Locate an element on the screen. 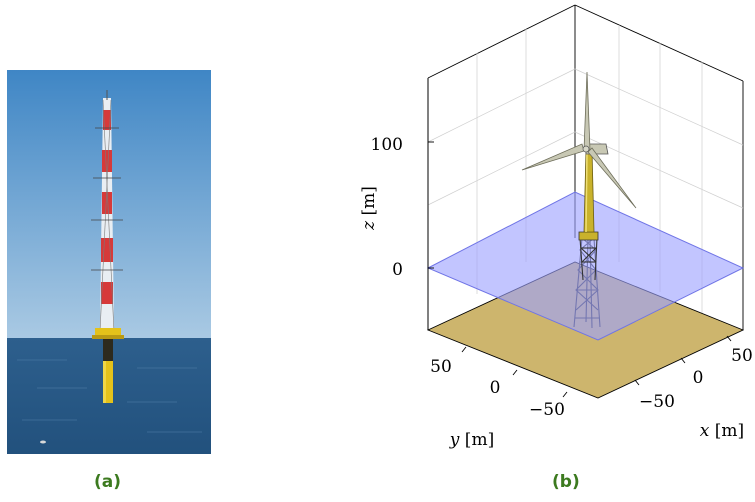 This screenshot has height=502, width=755. caption-panel-a: (a) is located at coordinates (108, 482).